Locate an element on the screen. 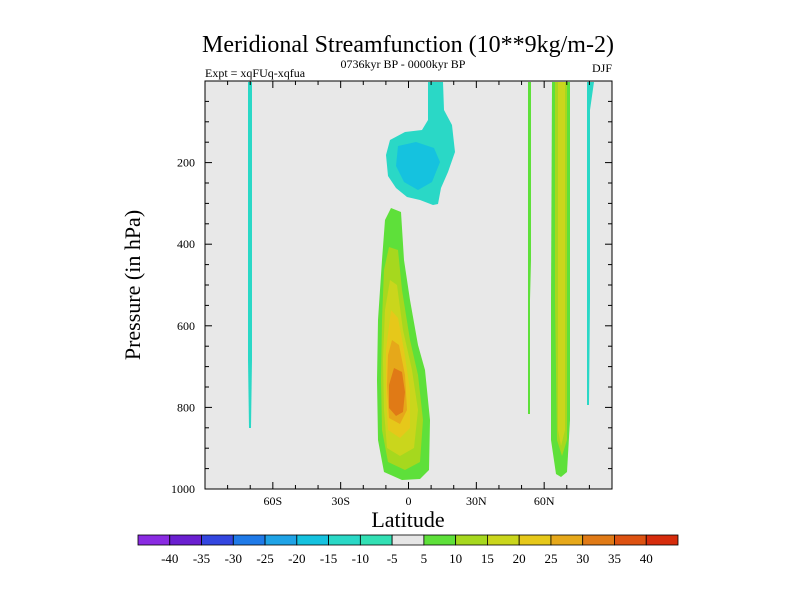 This screenshot has height=600, width=800. y-tick-label: 400 is located at coordinates (186, 244).